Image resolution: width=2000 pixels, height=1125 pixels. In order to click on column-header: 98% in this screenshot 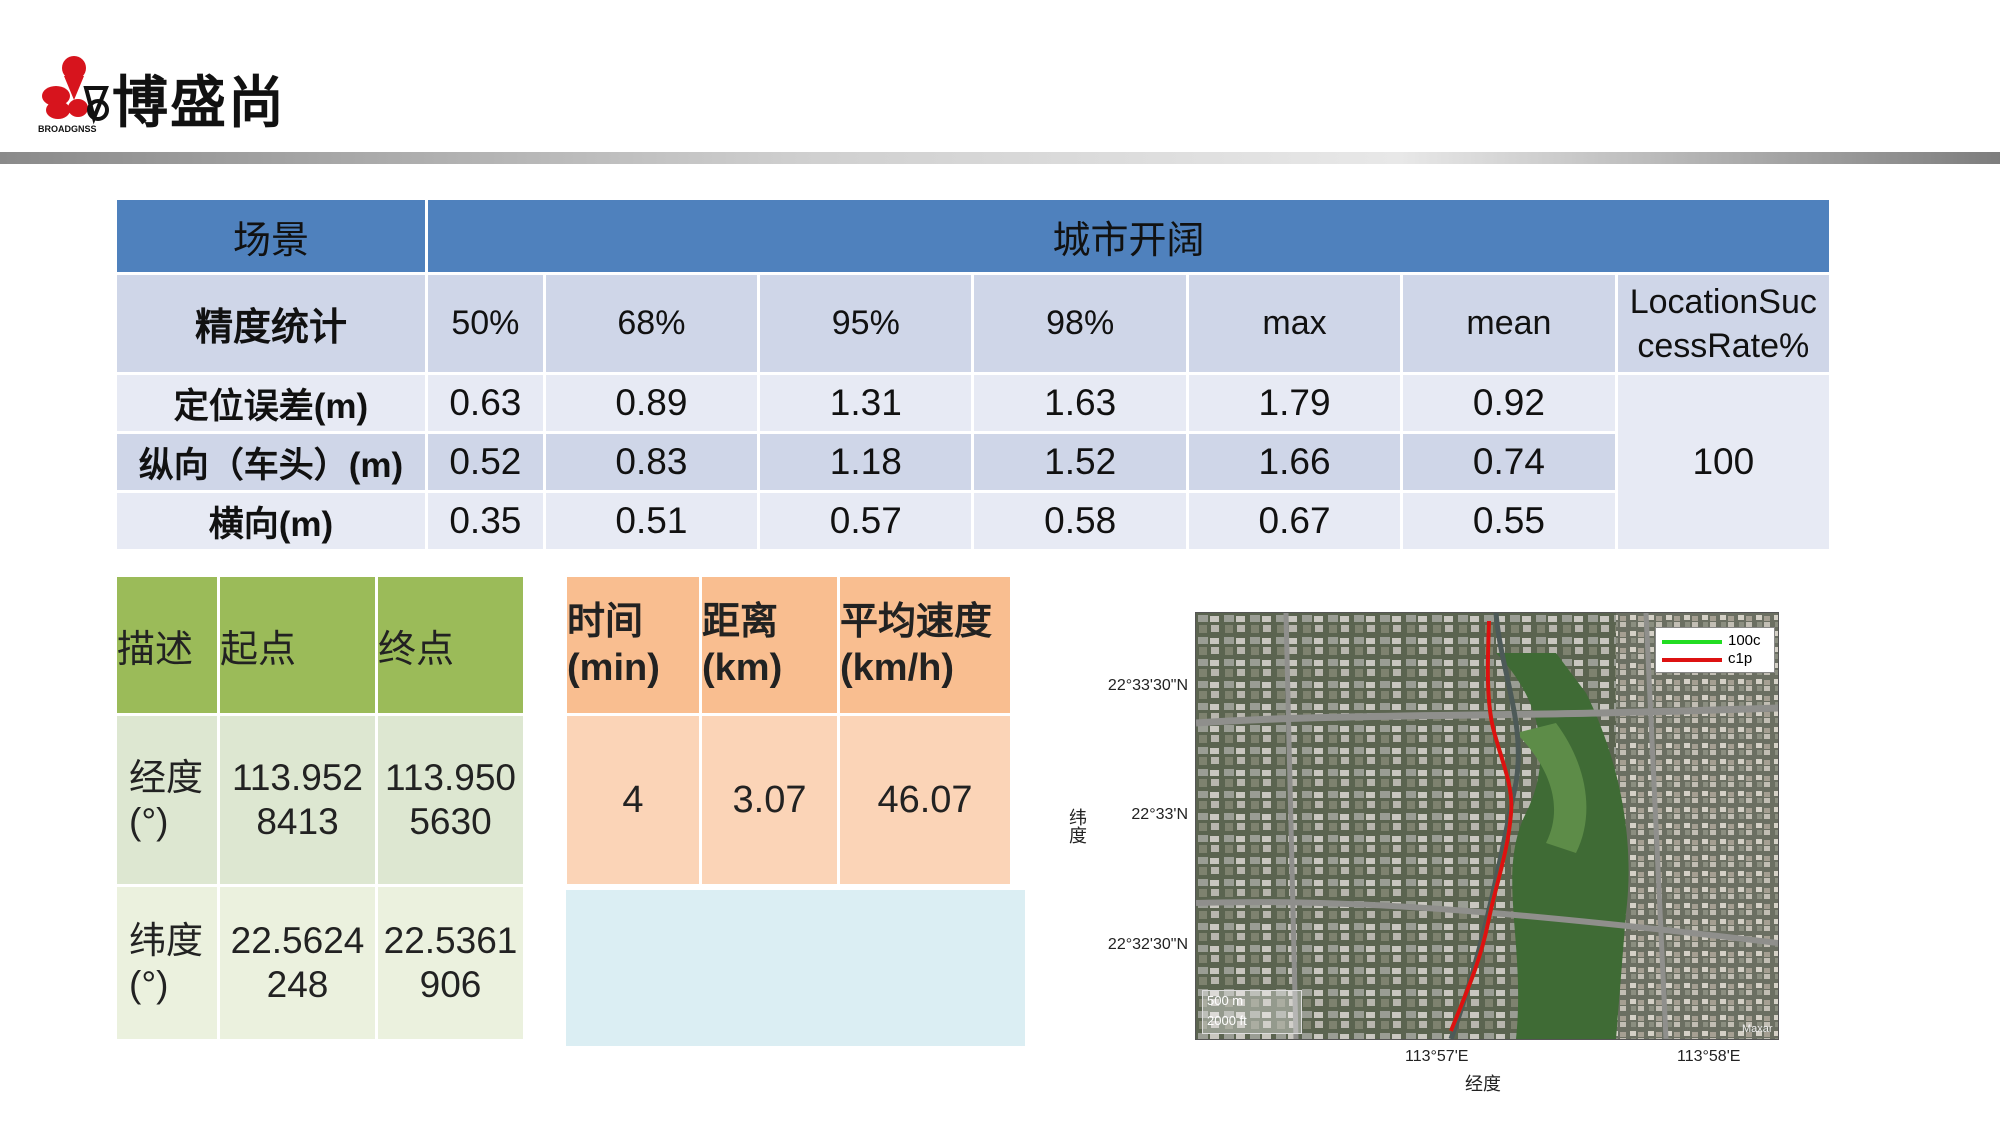, I will do `click(1080, 323)`.